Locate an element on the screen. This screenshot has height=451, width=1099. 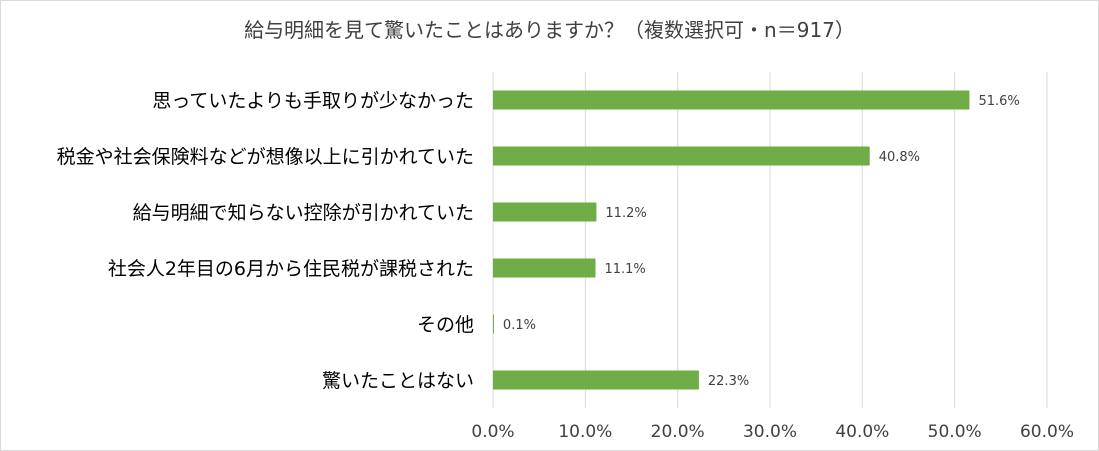
x-tick-label: 10.0% is located at coordinates (585, 432).